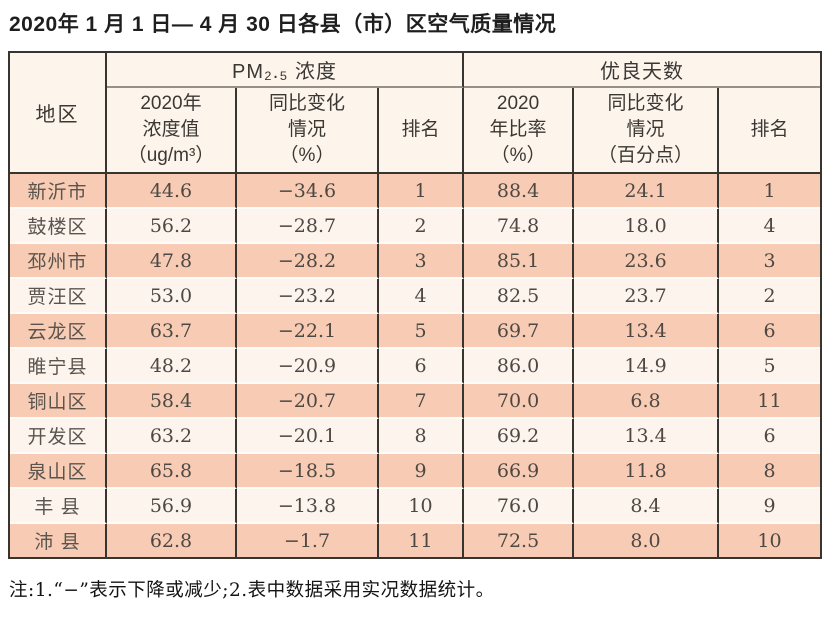 This screenshot has height=620, width=825. Describe the element at coordinates (647, 367) in the screenshot. I see `good-change-cell: 14.9` at that location.